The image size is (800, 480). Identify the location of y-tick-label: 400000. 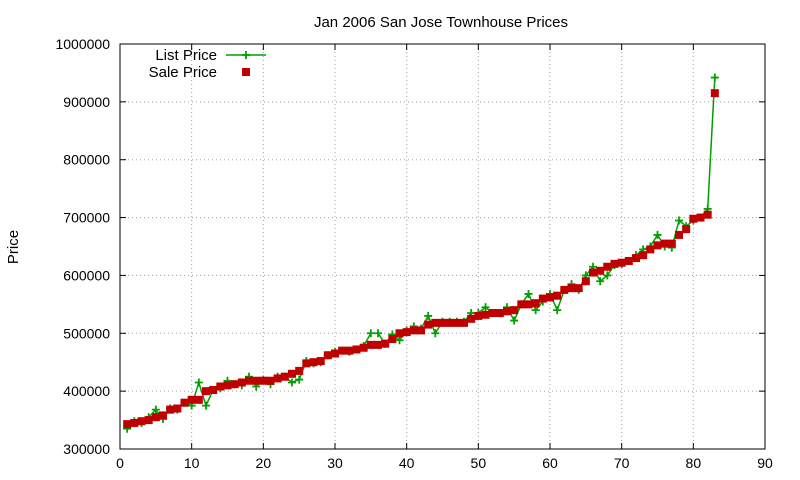
(86, 391).